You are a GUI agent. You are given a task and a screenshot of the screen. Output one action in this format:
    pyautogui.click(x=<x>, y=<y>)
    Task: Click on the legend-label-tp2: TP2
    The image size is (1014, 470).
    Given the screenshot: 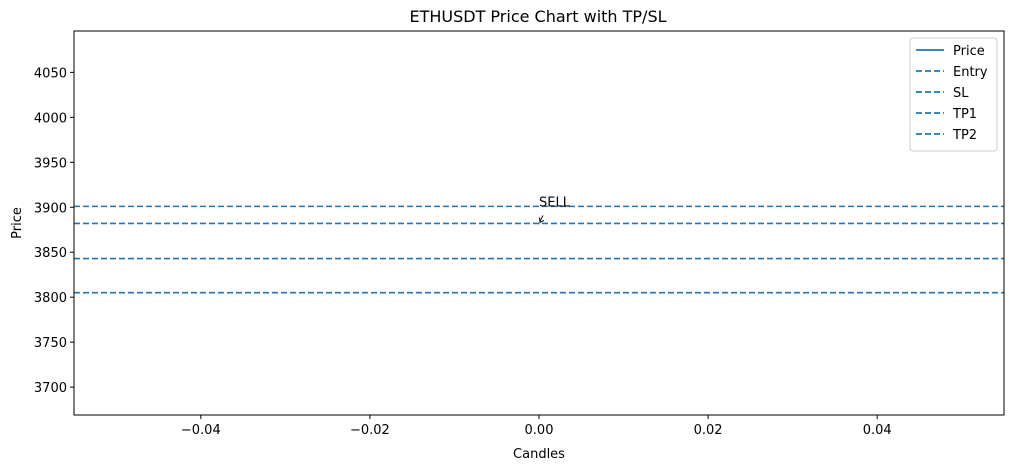 What is the action you would take?
    pyautogui.click(x=964, y=135)
    